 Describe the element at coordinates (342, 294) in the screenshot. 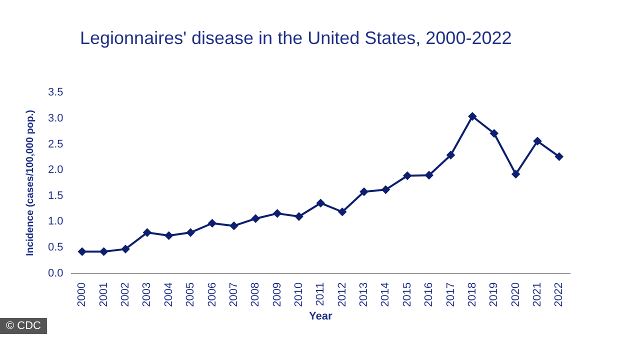

I see `x-tick-label: 2012` at that location.